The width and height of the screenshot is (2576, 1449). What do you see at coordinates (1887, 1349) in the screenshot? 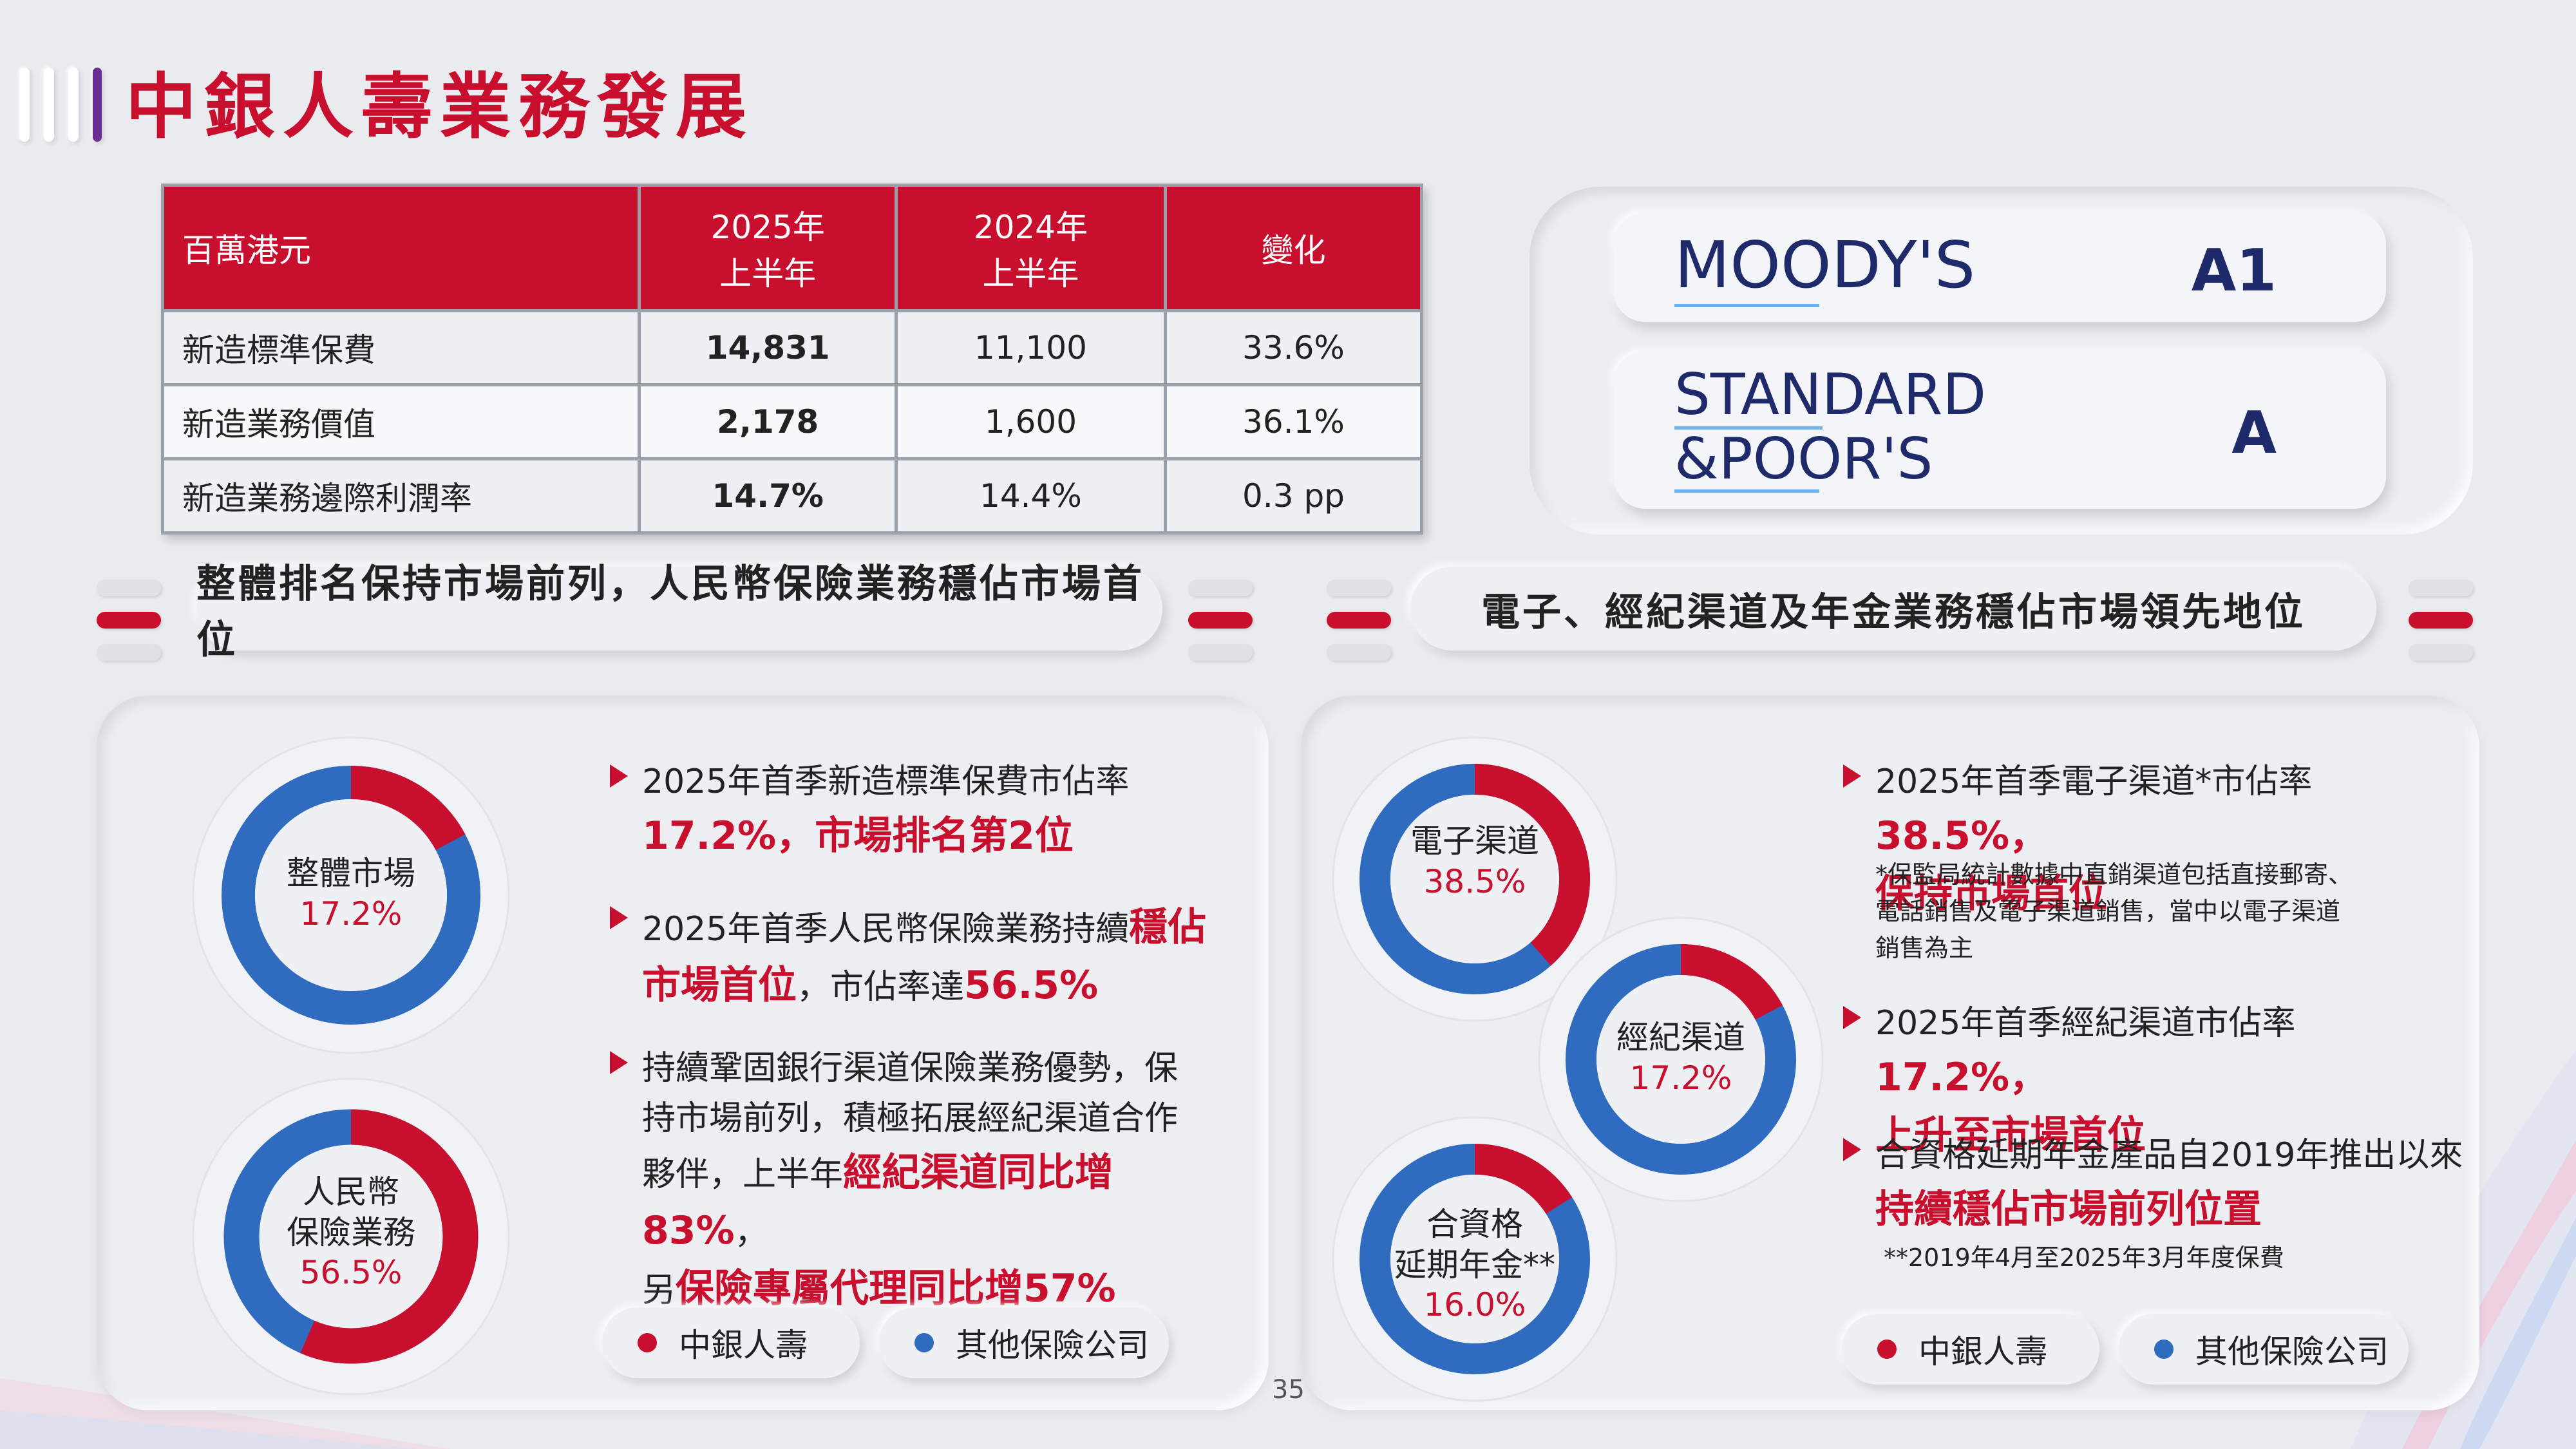
I see `red-dot-icon` at bounding box center [1887, 1349].